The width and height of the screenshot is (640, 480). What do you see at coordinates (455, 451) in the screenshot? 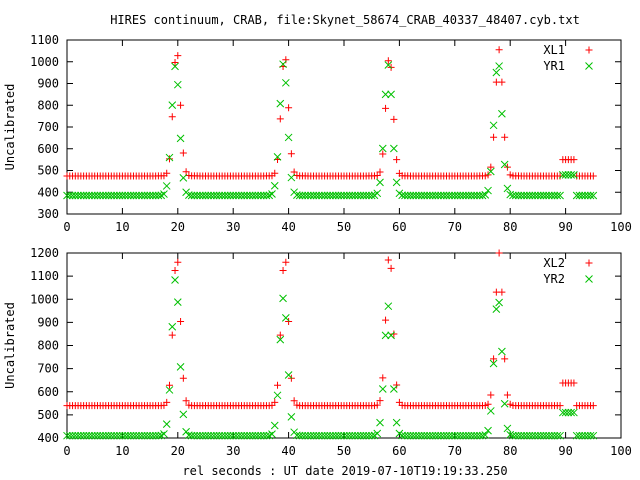
I see `x-tick-label: 70` at bounding box center [455, 451].